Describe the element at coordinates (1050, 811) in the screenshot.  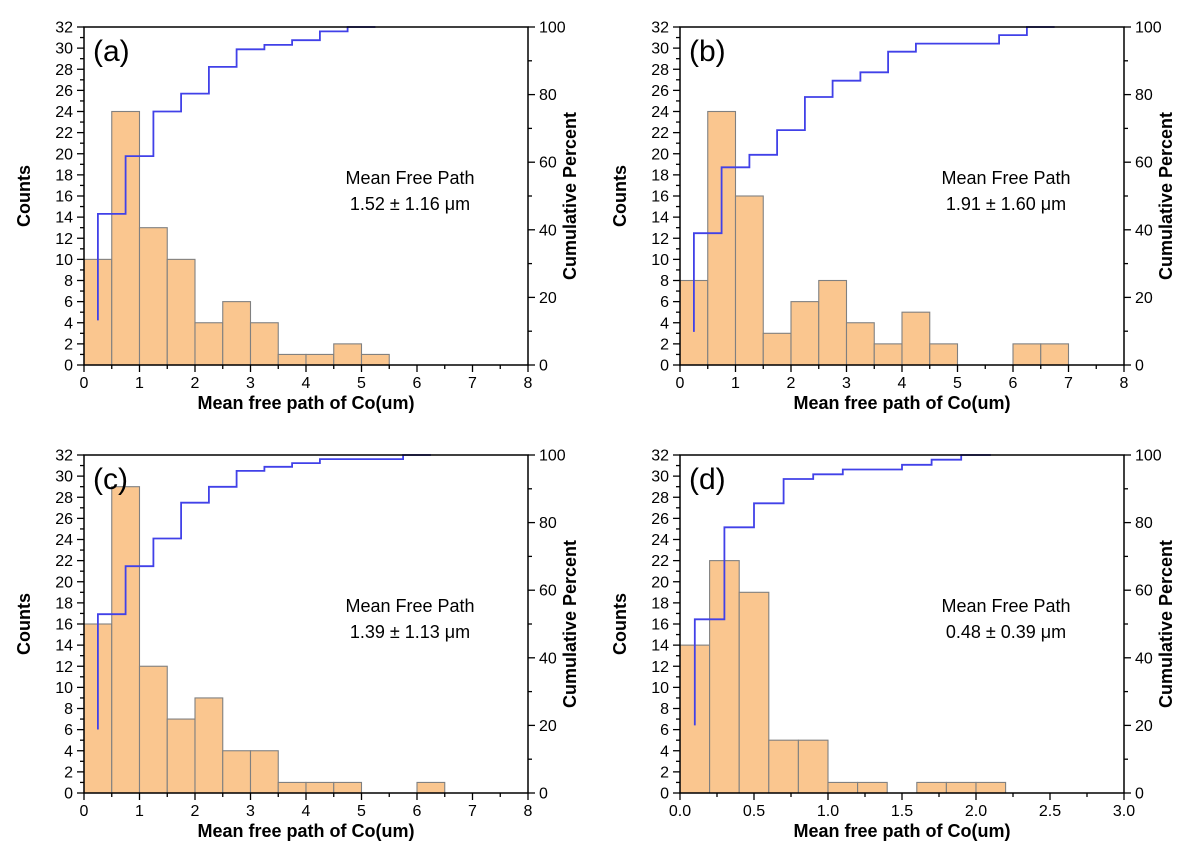
I see `x-tick-label: 2.5` at that location.